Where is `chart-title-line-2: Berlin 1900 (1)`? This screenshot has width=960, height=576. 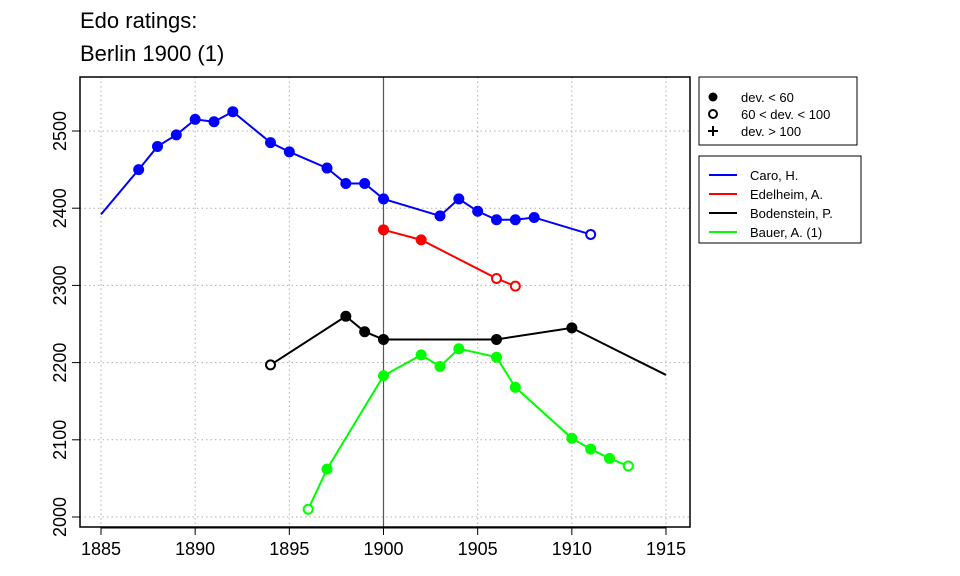 chart-title-line-2: Berlin 1900 (1) is located at coordinates (152, 53).